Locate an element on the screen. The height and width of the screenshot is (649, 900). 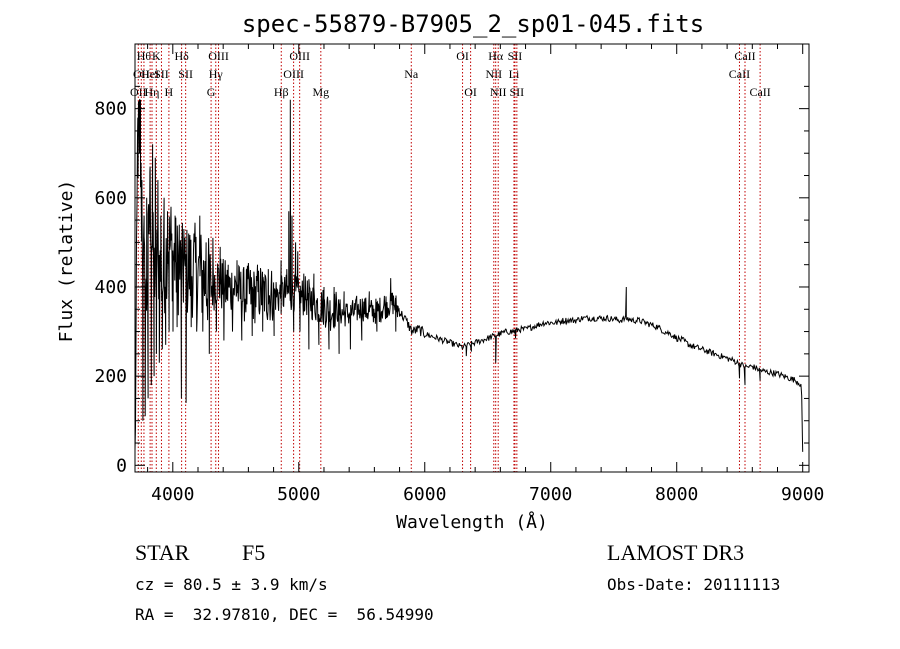
object-subclass: F5 is located at coordinates (253, 552).